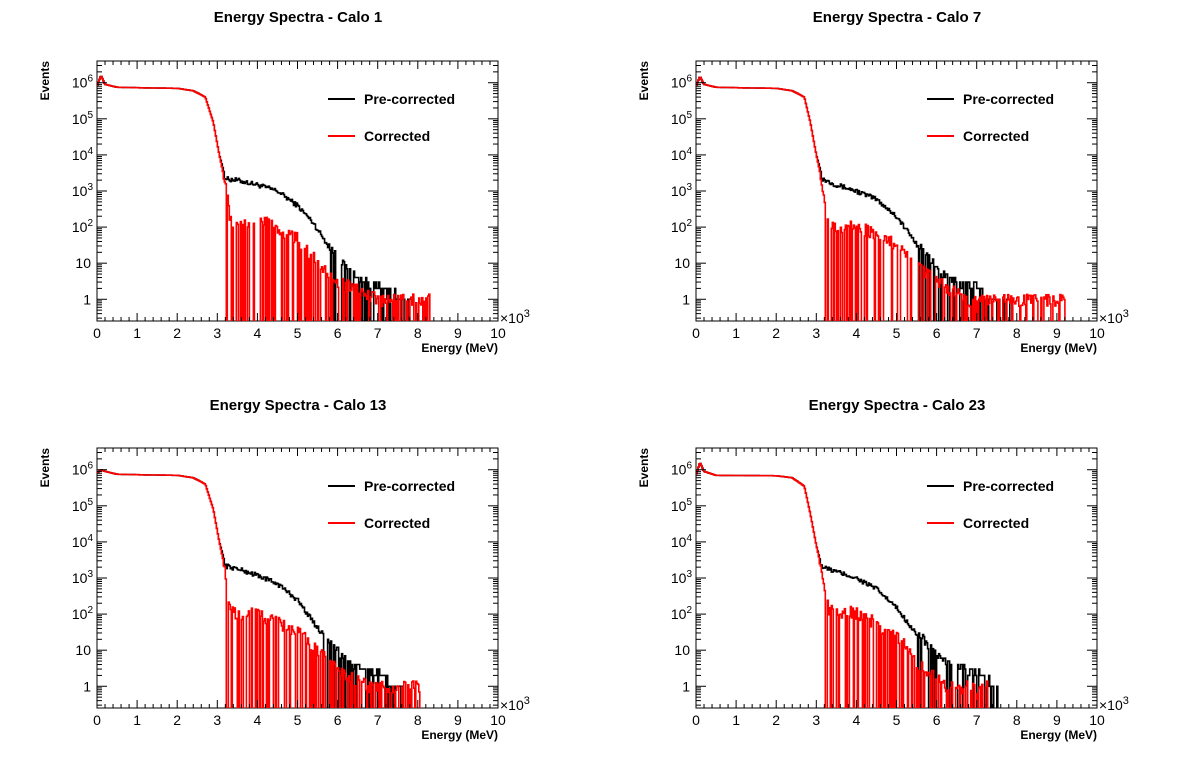  I want to click on legend-label-pre-corrected: Pre-corrected, so click(409, 99).